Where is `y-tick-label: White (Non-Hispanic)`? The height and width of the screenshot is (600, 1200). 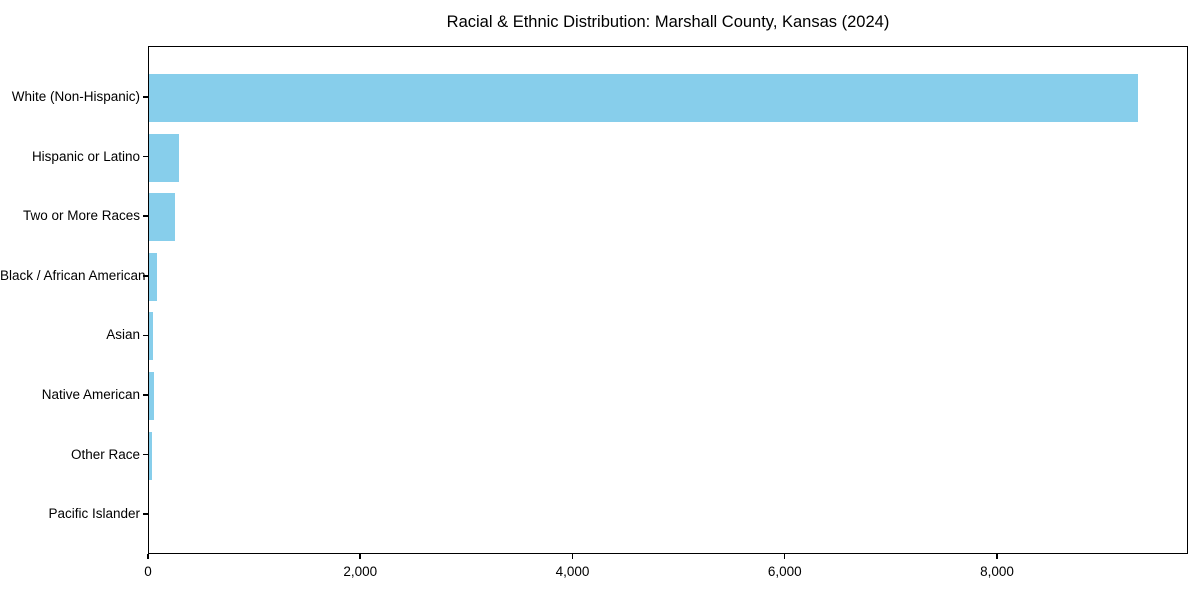
y-tick-label: White (Non-Hispanic) is located at coordinates (75, 96).